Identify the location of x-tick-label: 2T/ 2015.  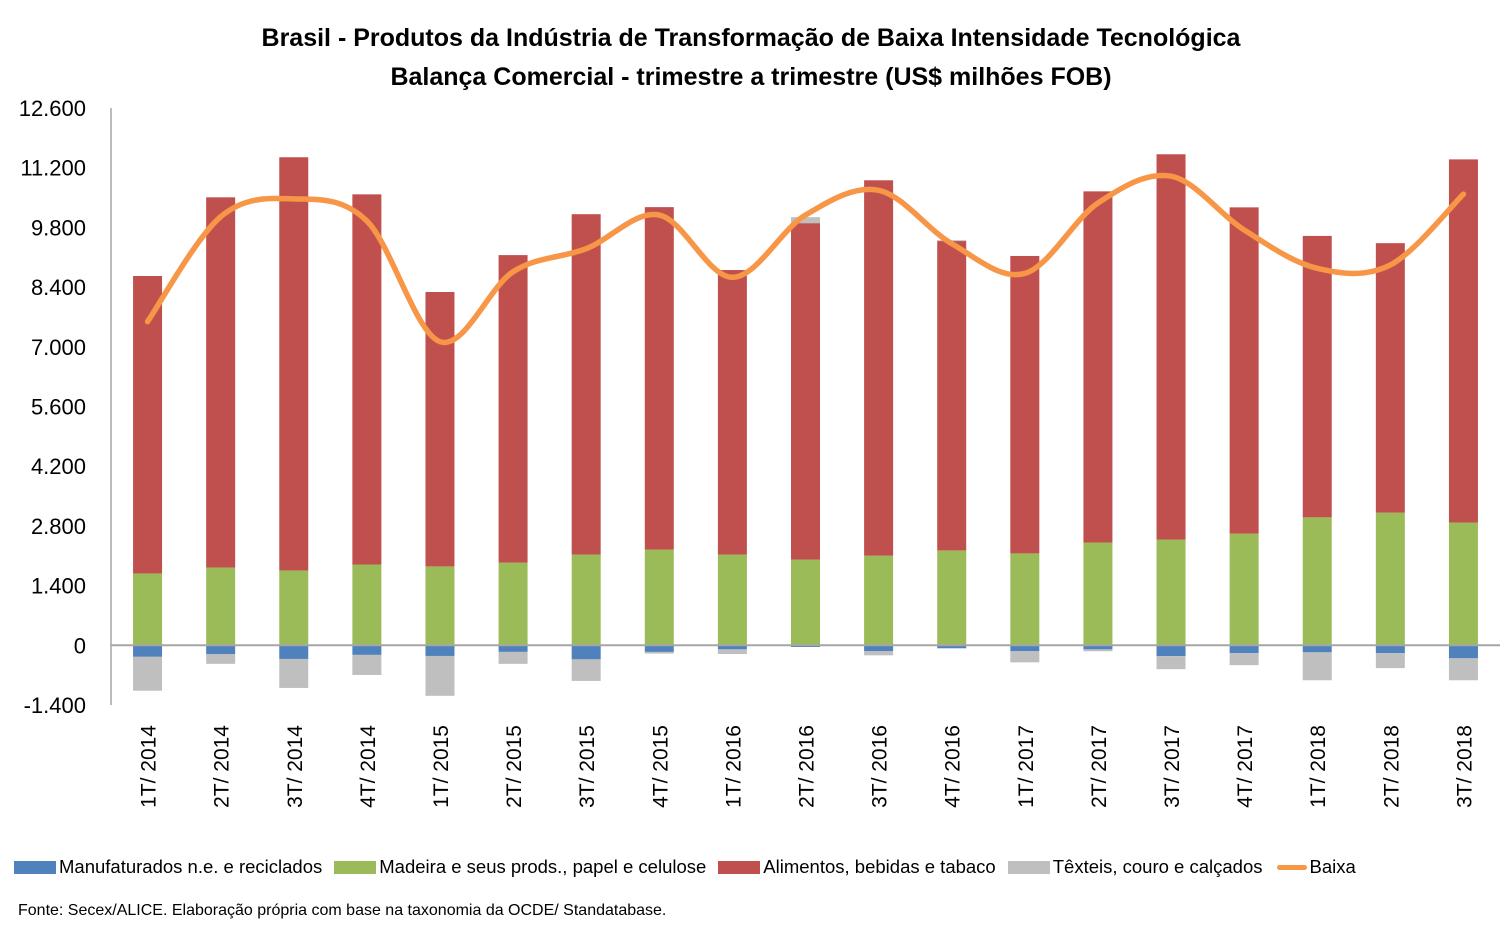
(514, 766).